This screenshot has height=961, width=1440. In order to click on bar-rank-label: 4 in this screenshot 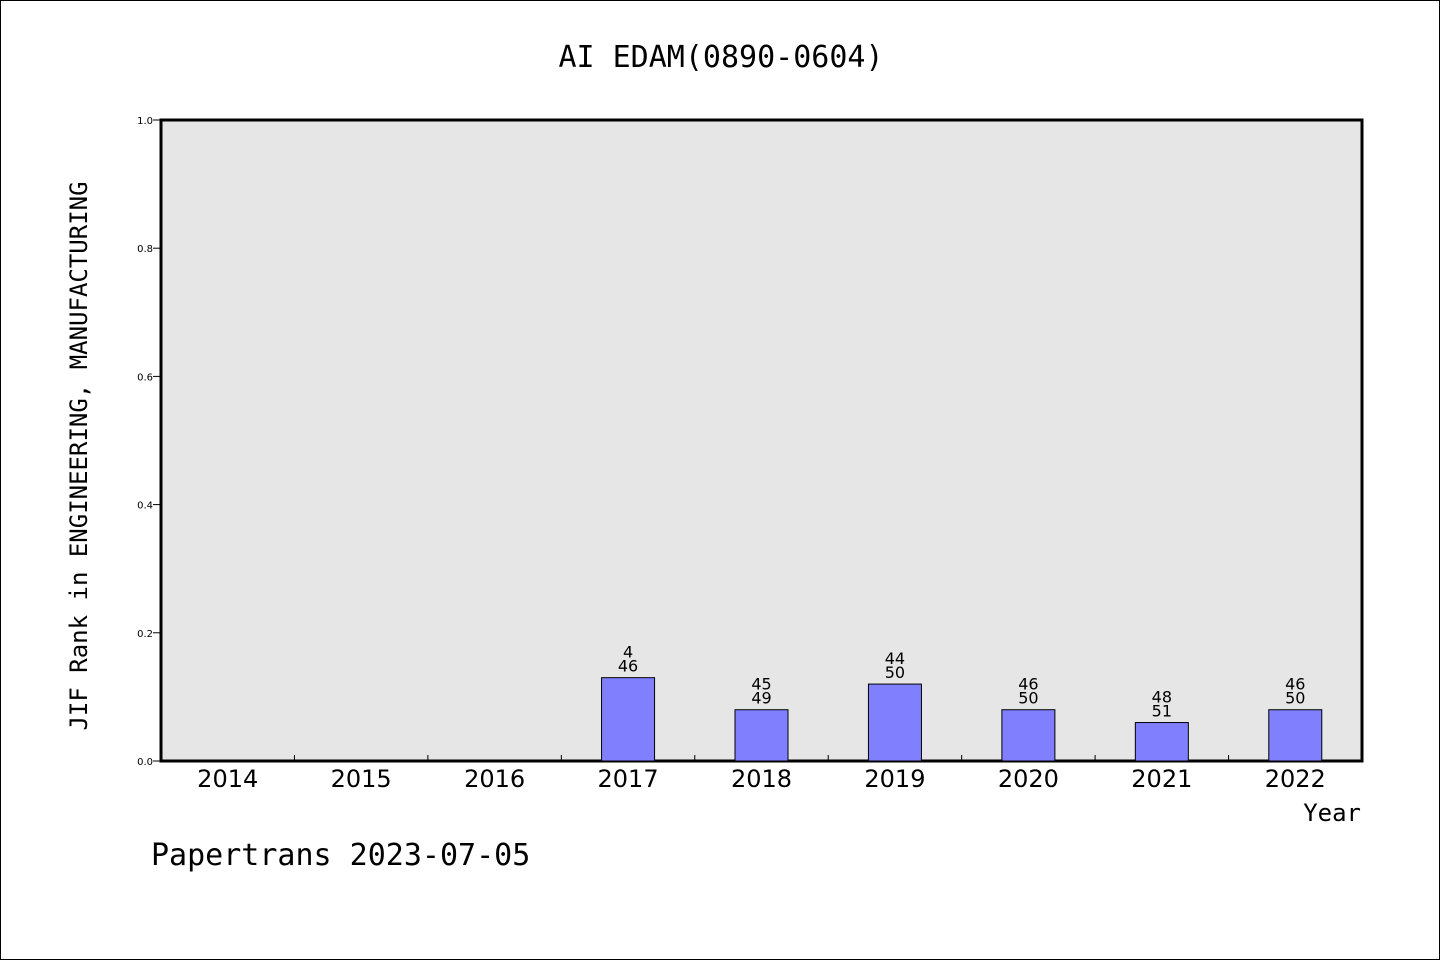, I will do `click(628, 652)`.